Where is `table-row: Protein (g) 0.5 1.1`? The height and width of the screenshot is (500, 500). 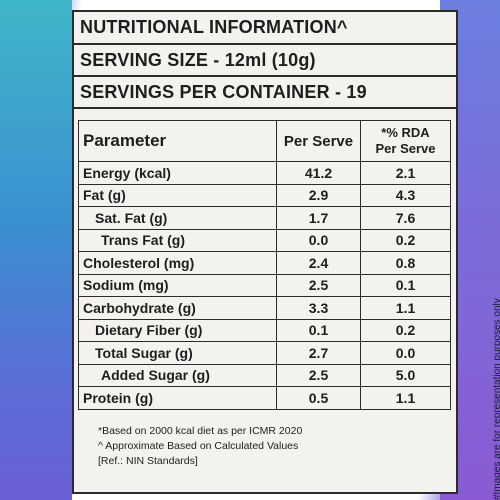 table-row: Protein (g) 0.5 1.1 is located at coordinates (264, 398).